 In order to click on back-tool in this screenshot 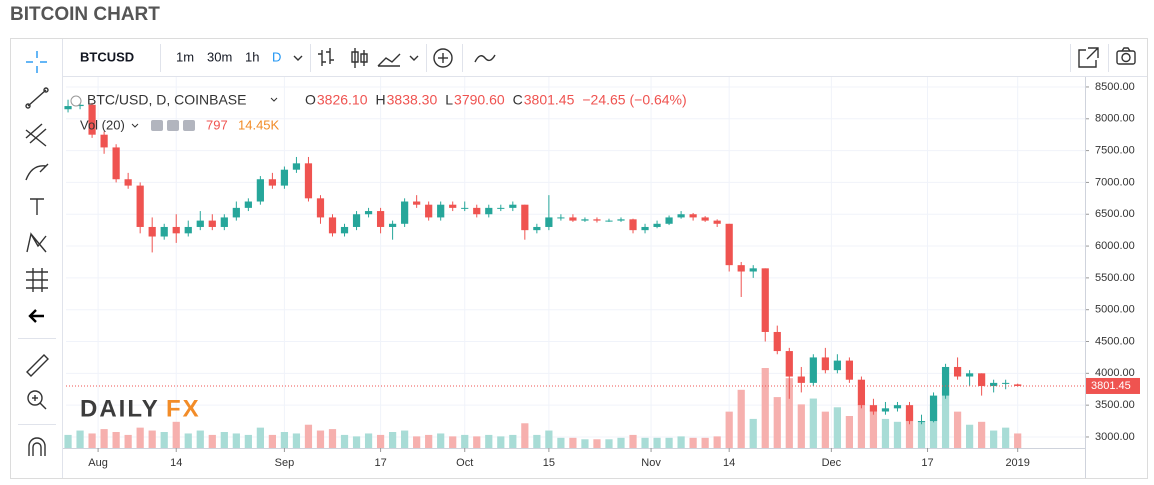, I will do `click(36, 316)`.